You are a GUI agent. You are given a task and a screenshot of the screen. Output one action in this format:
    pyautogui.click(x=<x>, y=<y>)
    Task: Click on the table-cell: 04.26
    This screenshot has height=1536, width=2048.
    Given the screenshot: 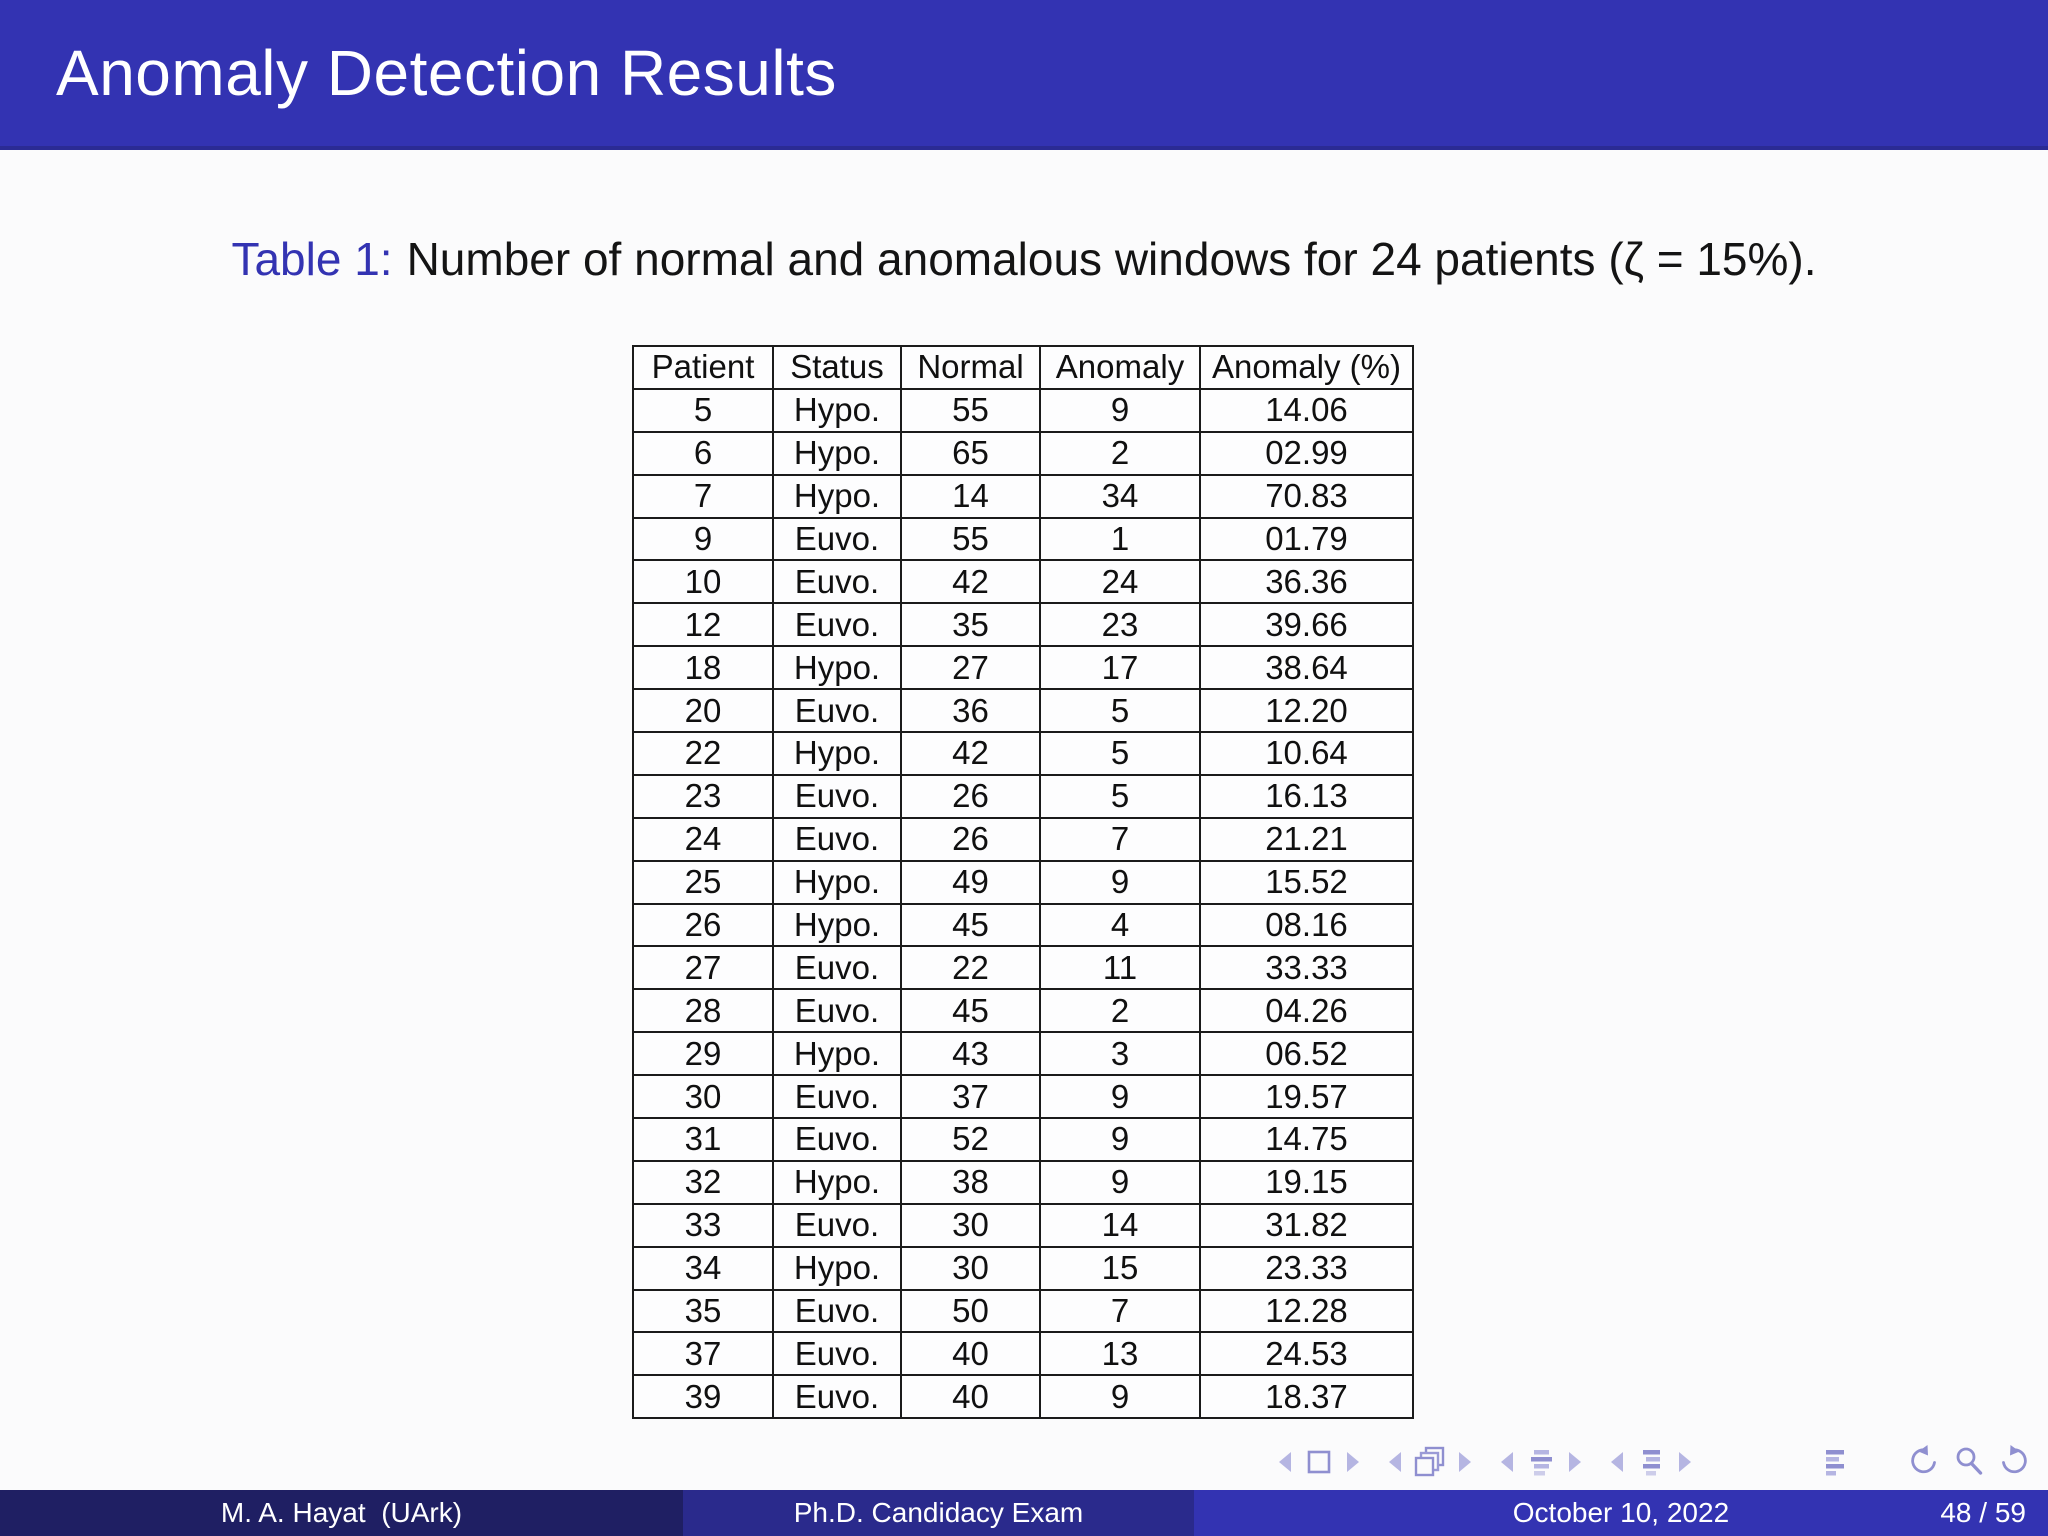 What is the action you would take?
    pyautogui.click(x=1306, y=1011)
    